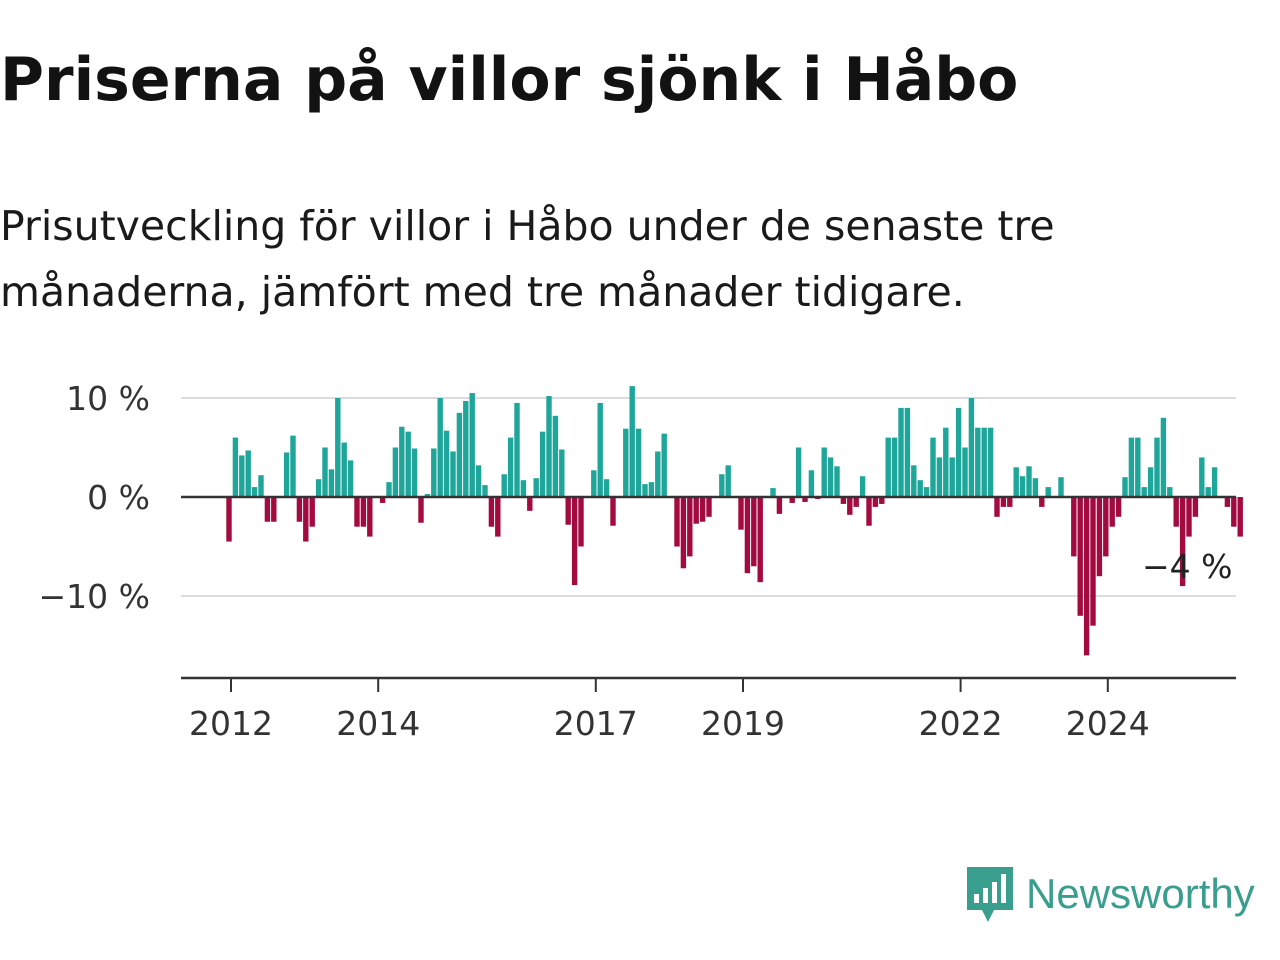 The height and width of the screenshot is (960, 1280). I want to click on y-tick-label: 0 %, so click(118, 497).